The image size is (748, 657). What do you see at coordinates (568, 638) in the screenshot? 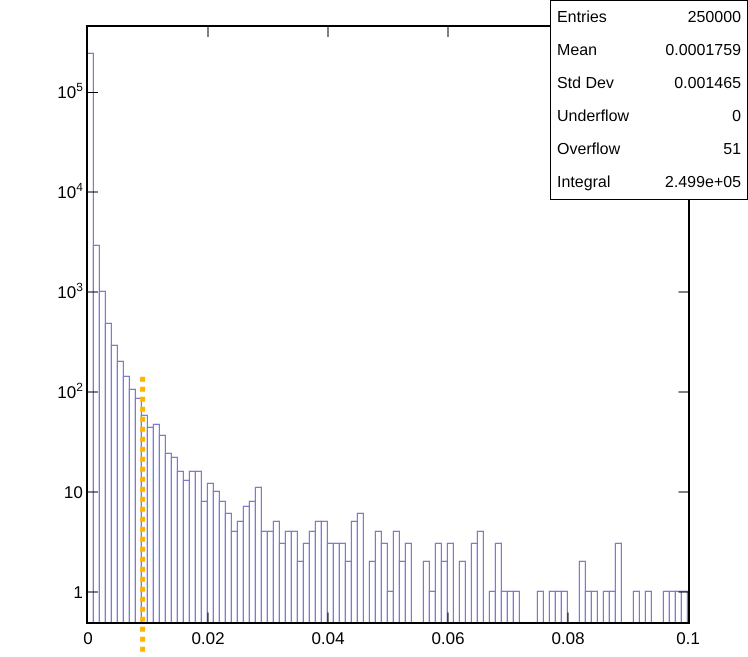
I see `x-tick-label: 0.08` at bounding box center [568, 638].